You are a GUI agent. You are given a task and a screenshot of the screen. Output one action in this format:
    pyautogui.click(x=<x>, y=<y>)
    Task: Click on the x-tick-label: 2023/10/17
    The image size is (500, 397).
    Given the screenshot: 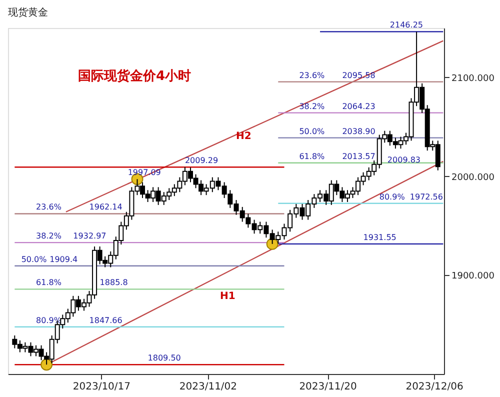 What is the action you would take?
    pyautogui.click(x=101, y=387)
    